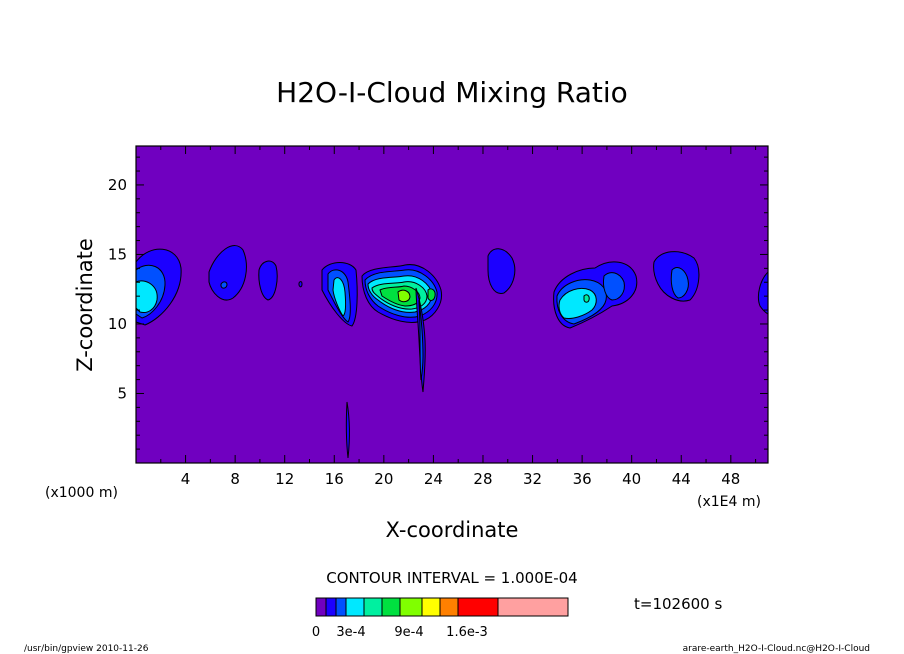 The height and width of the screenshot is (654, 904). I want to click on x-tick-label: 16, so click(334, 479).